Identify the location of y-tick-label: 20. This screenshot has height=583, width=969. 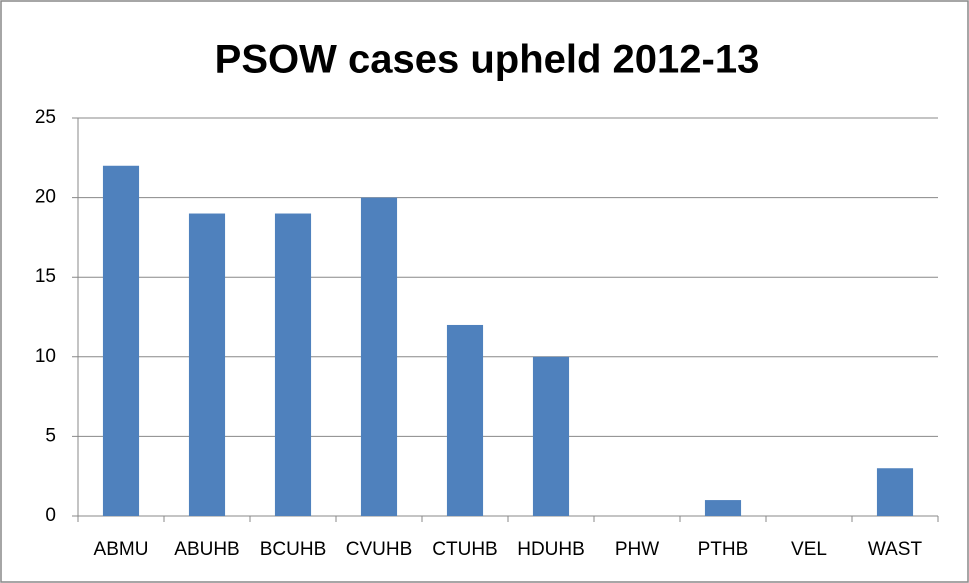
(45, 197).